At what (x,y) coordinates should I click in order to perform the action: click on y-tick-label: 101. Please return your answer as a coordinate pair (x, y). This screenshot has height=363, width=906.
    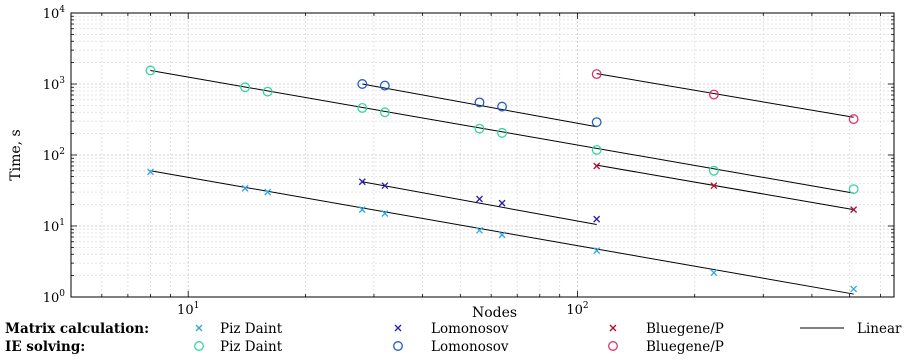
    Looking at the image, I should click on (54, 226).